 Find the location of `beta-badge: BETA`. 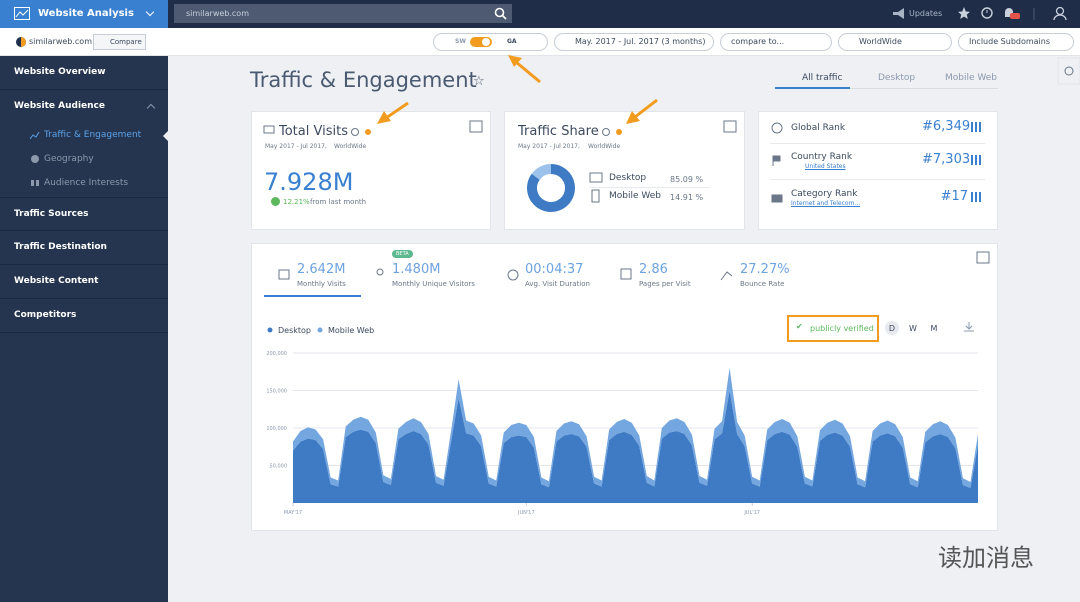

beta-badge: BETA is located at coordinates (402, 254).